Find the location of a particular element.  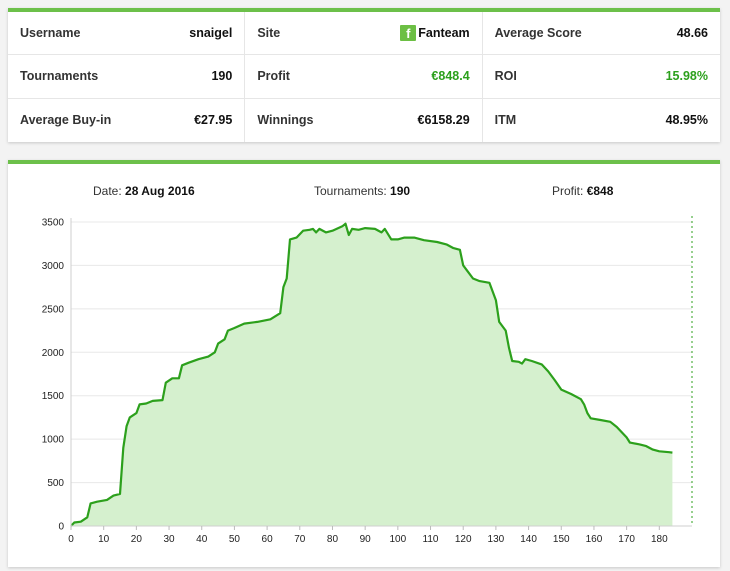

stat-value: snaigel is located at coordinates (211, 33).